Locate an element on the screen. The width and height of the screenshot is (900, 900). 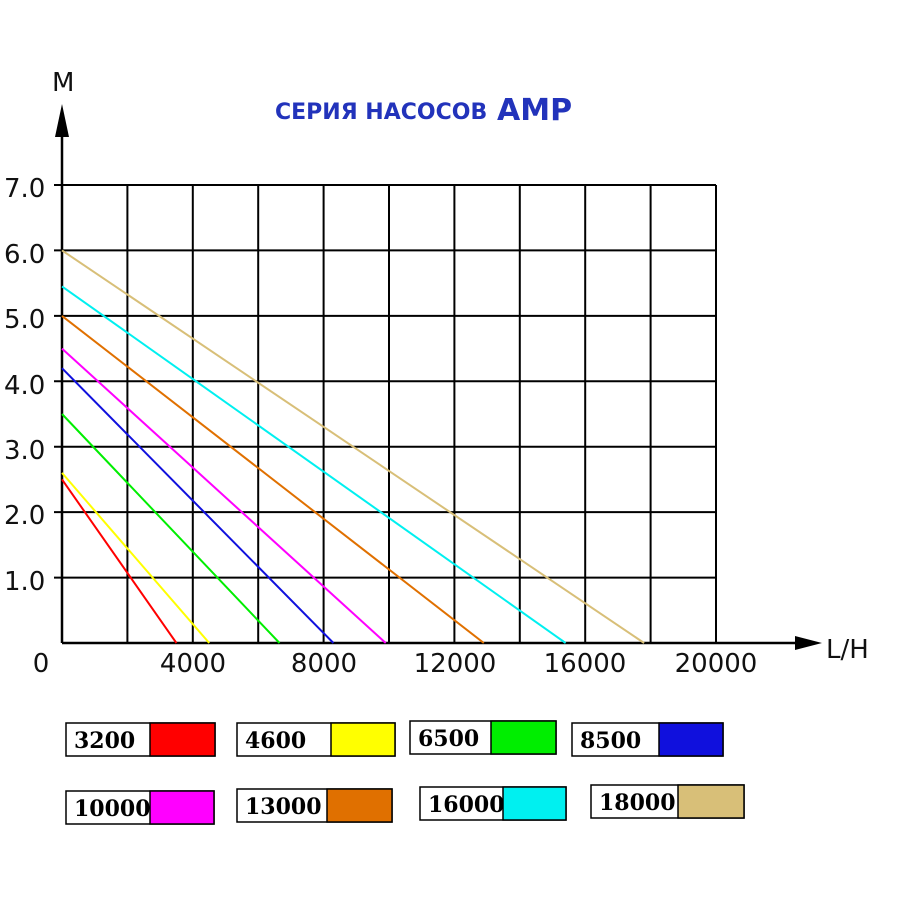
legend-label: 13000 is located at coordinates (283, 807).